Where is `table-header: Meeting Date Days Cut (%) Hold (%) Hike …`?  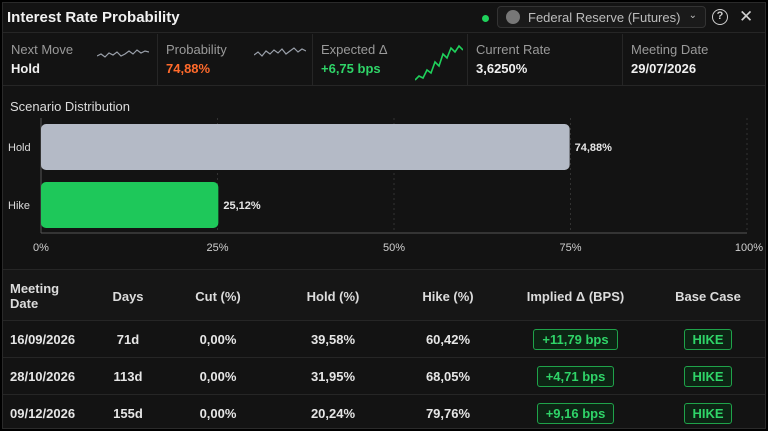
table-header: Meeting Date Days Cut (%) Hold (%) Hike … is located at coordinates (384, 295).